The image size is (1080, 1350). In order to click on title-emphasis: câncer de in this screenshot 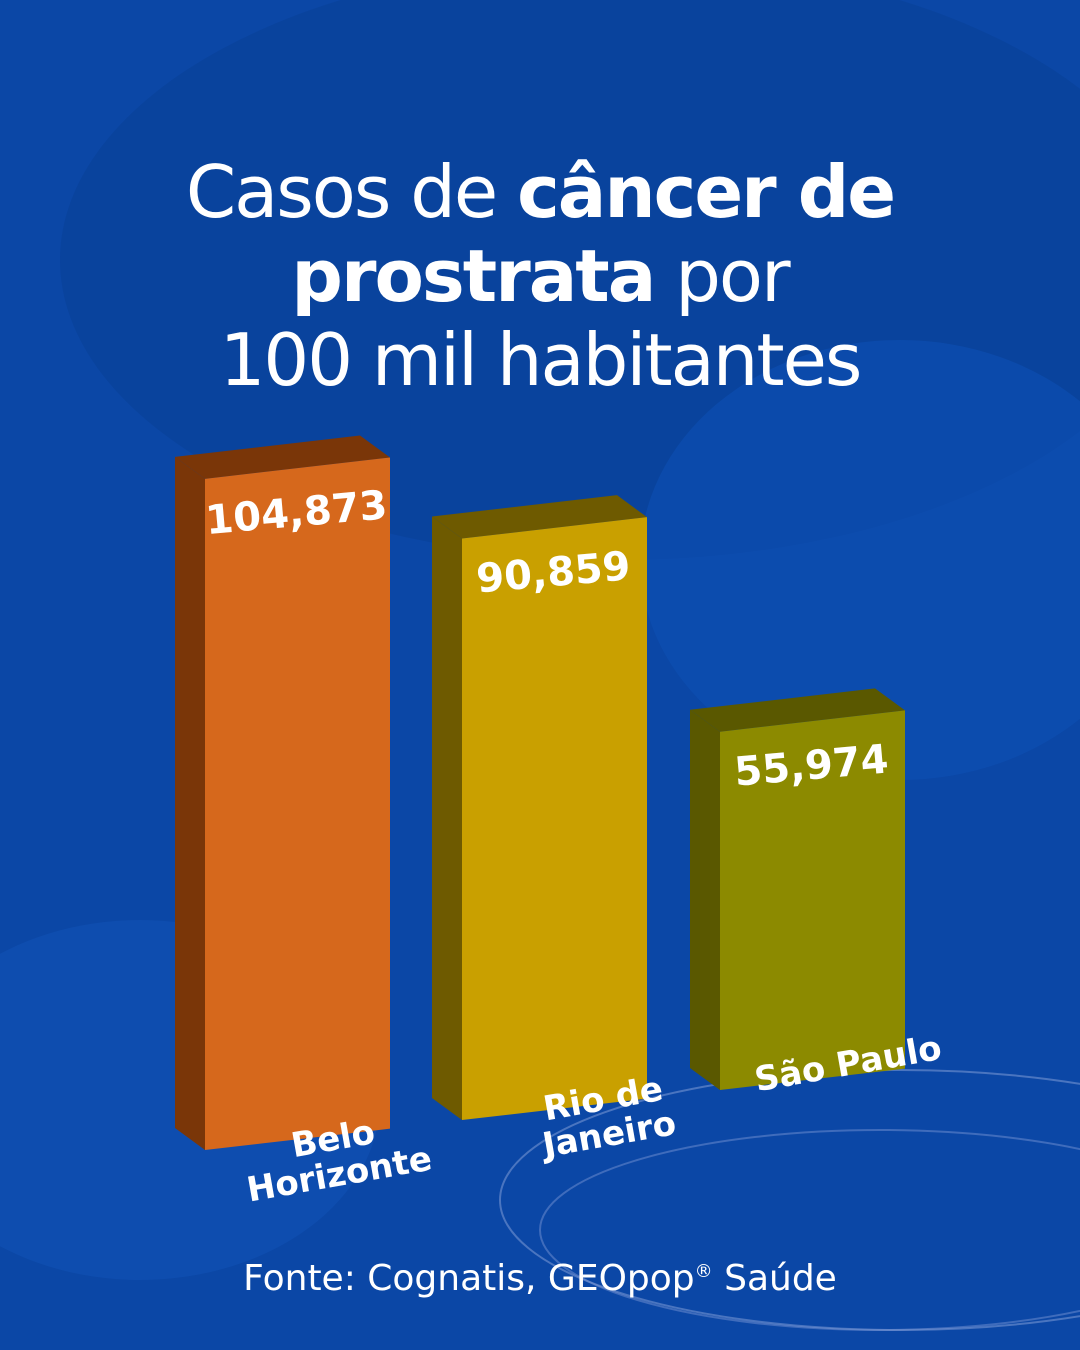, I will do `click(706, 192)`.